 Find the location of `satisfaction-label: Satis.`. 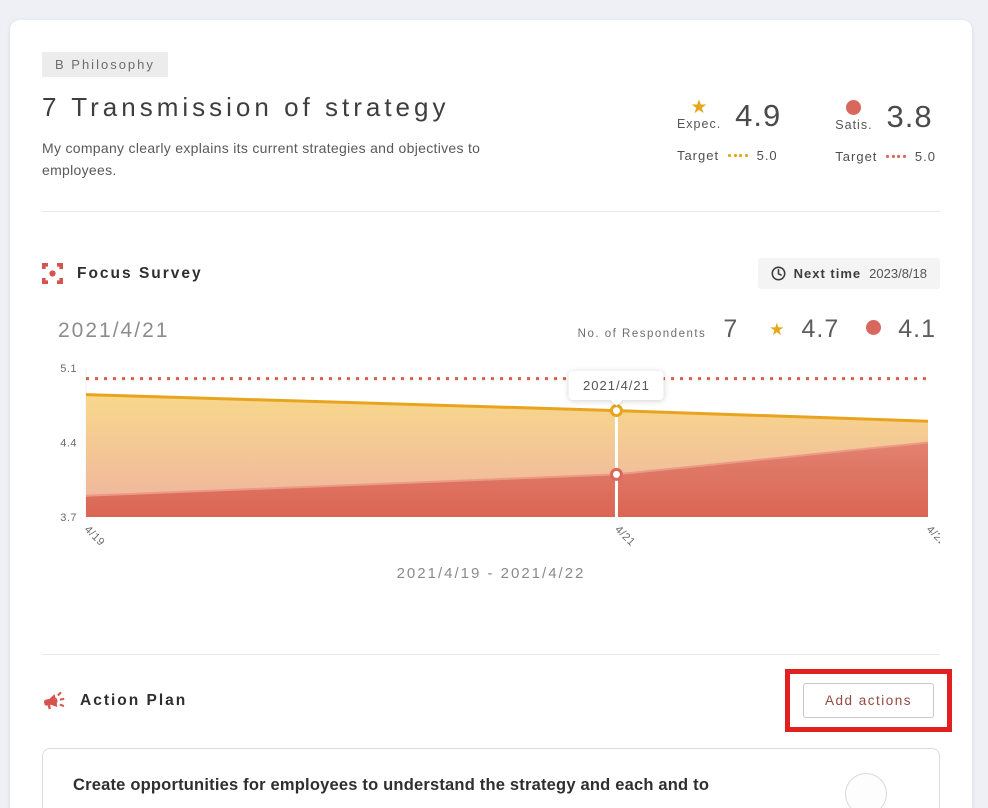

satisfaction-label: Satis. is located at coordinates (854, 125).